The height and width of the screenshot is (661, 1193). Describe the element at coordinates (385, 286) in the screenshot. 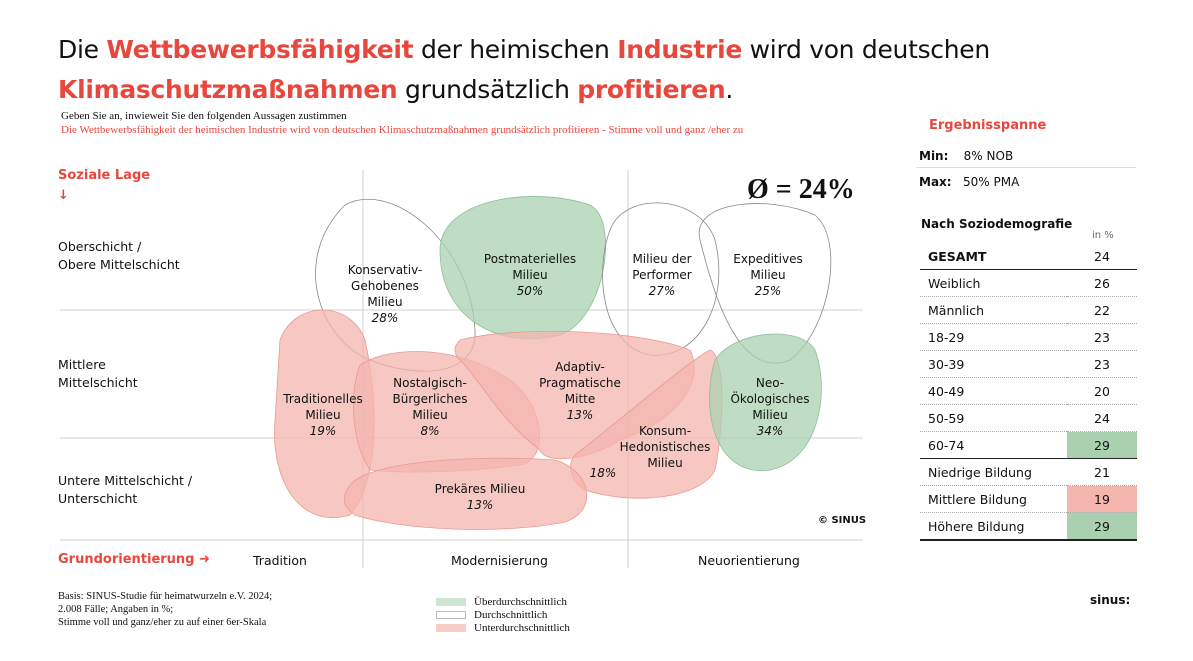

I see `milieu-name: Gehobenes` at that location.